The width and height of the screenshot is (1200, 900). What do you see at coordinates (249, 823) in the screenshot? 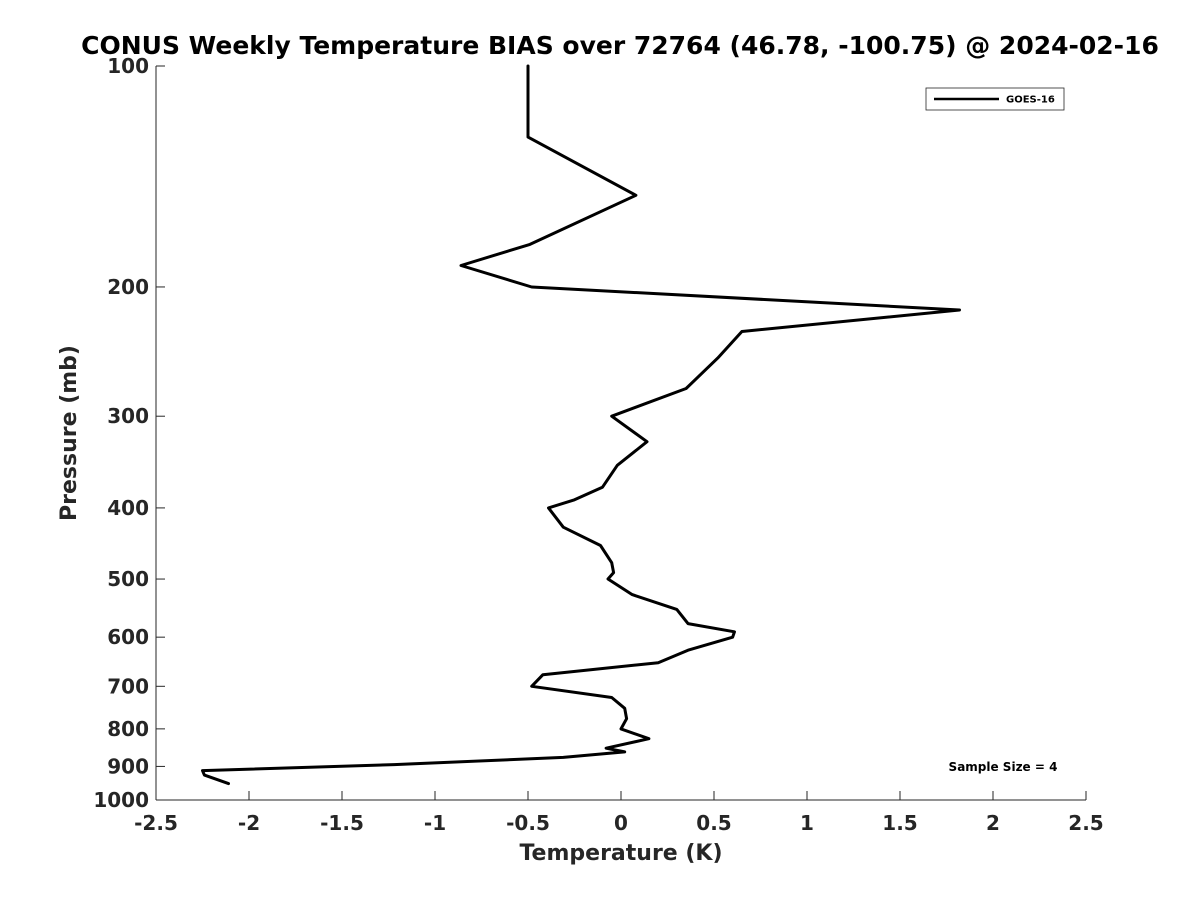
I see `x-tick-label: -2` at bounding box center [249, 823].